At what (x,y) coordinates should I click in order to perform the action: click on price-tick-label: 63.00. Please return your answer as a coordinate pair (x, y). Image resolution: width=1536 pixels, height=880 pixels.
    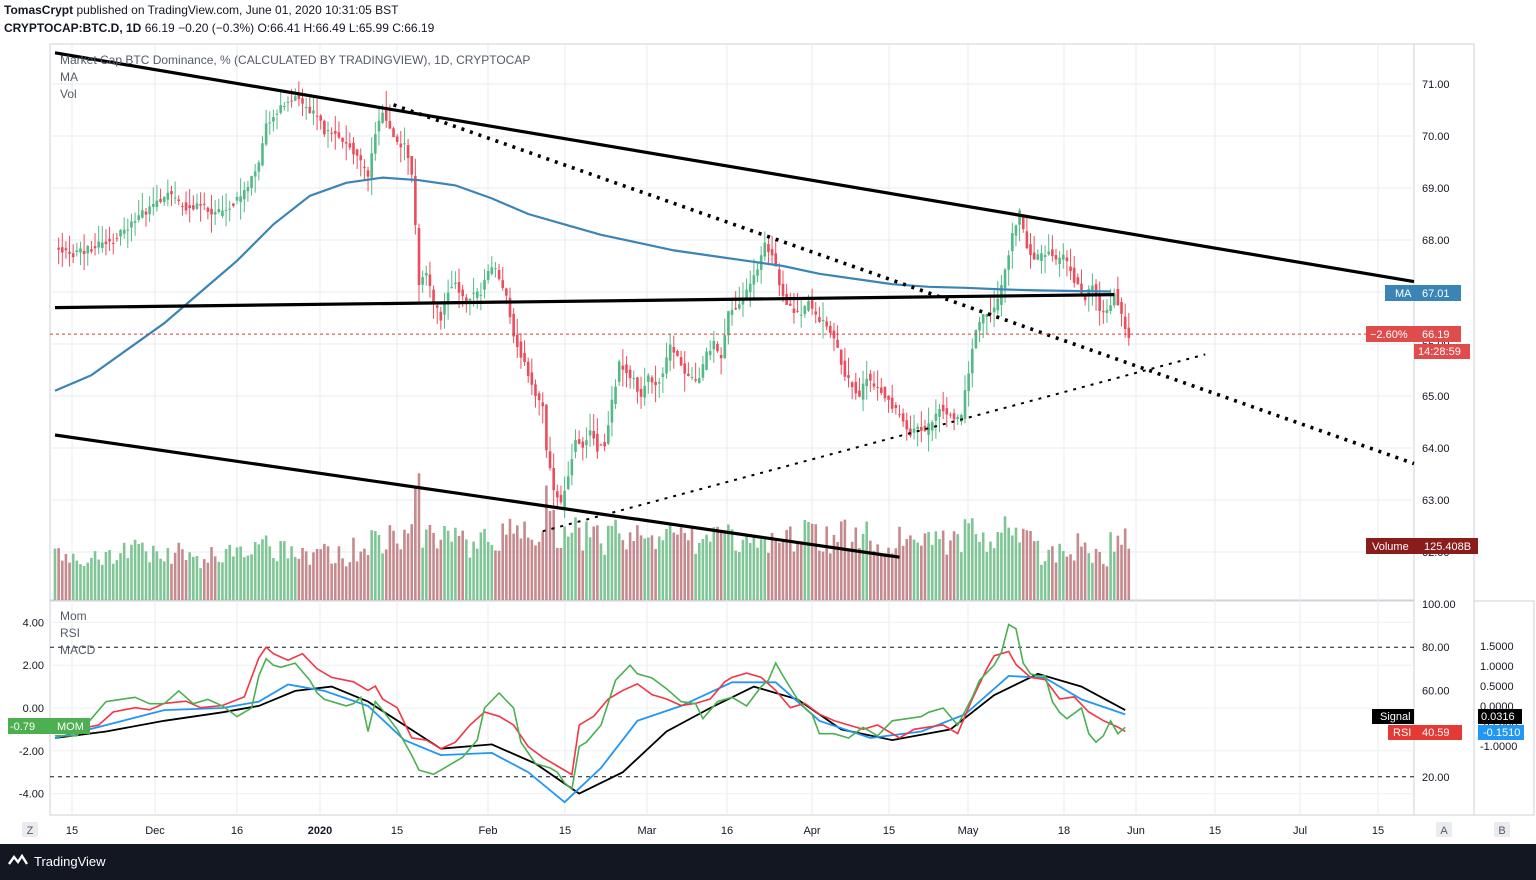
    Looking at the image, I should click on (1436, 501).